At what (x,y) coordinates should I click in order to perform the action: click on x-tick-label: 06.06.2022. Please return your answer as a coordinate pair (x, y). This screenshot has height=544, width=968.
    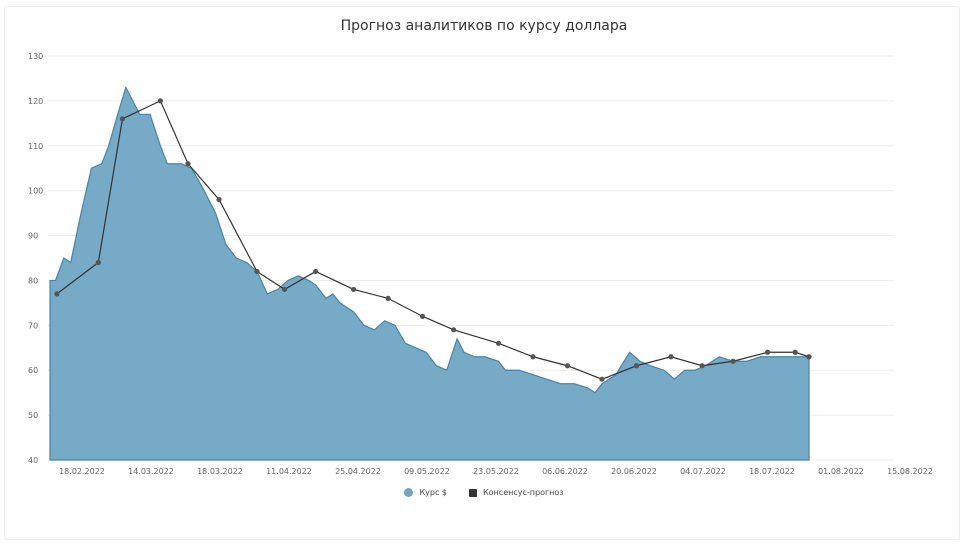
    Looking at the image, I should click on (565, 471).